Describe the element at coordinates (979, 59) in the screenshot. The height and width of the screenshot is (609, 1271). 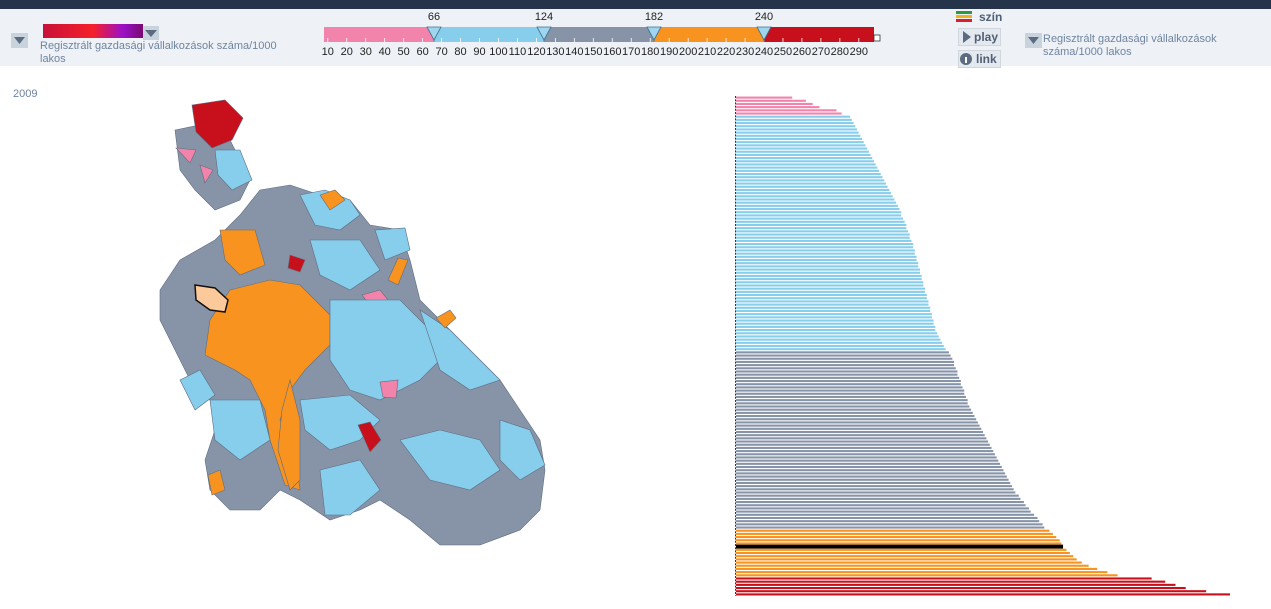
I see `link-button: link` at that location.